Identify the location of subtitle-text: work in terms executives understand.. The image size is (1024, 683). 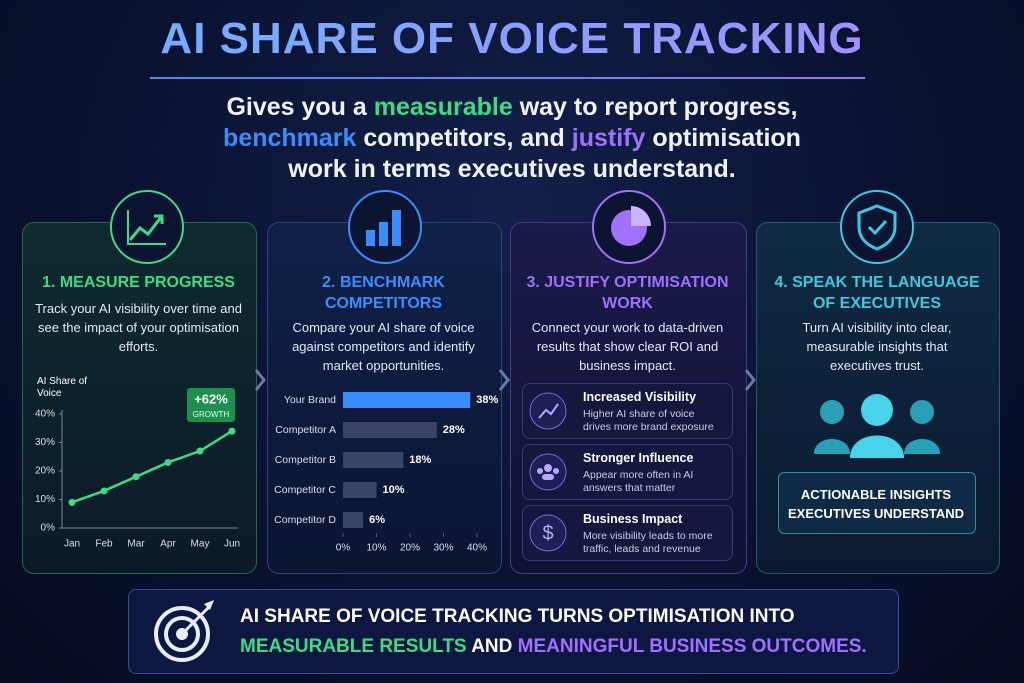
(512, 169).